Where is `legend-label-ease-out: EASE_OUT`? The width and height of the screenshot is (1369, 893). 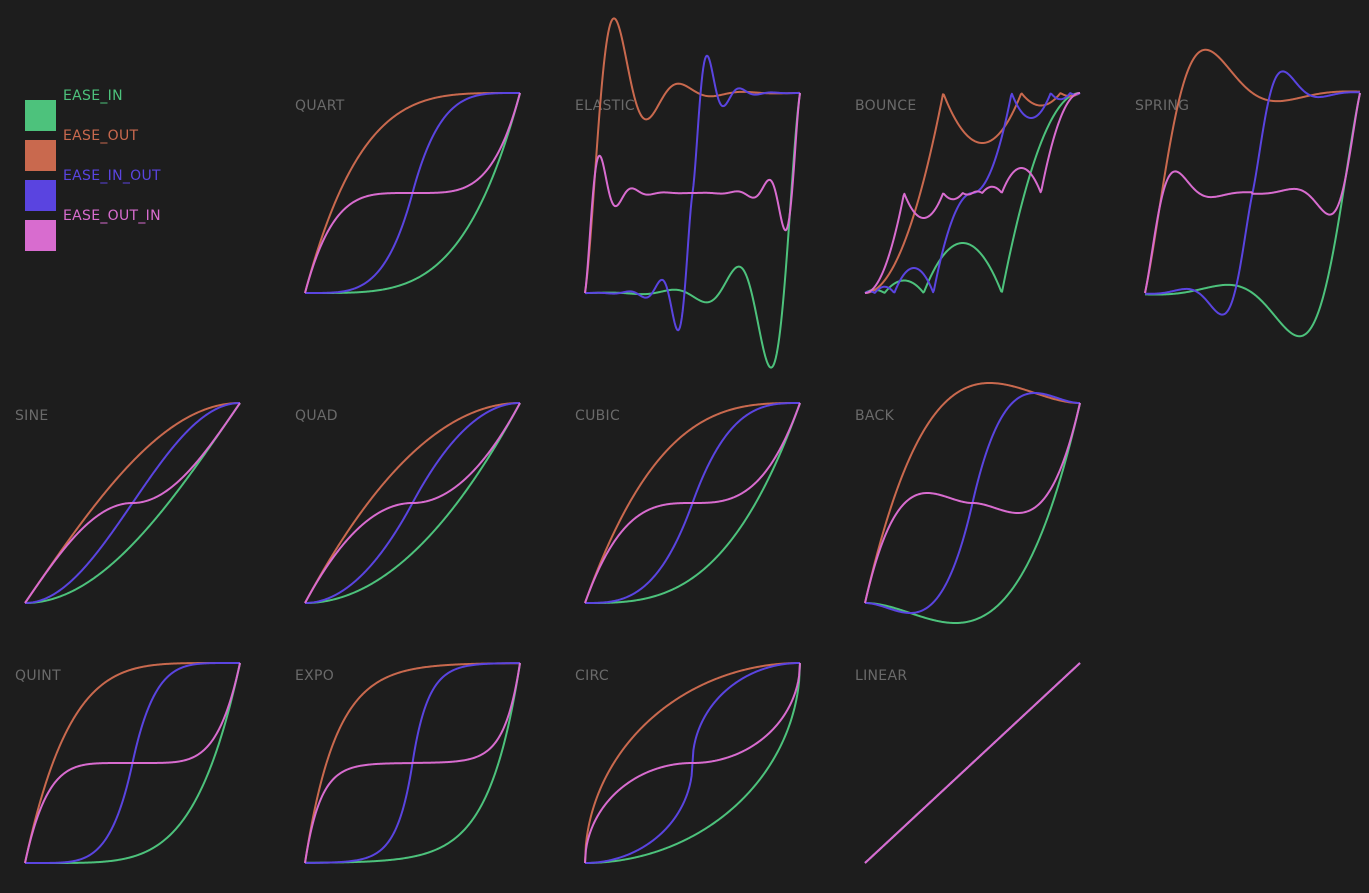
legend-label-ease-out: EASE_OUT is located at coordinates (101, 136).